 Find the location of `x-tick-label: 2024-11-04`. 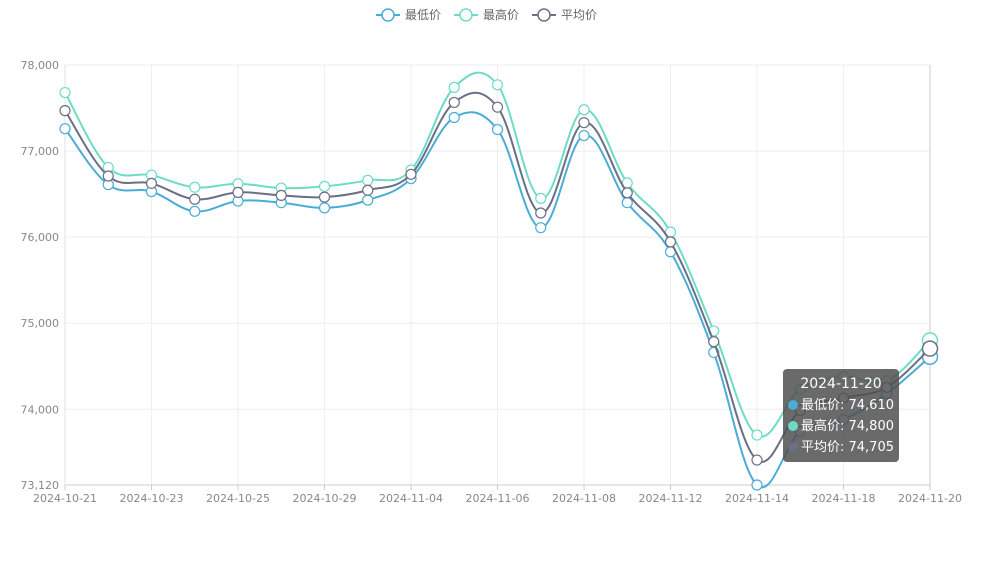

x-tick-label: 2024-11-04 is located at coordinates (411, 498).